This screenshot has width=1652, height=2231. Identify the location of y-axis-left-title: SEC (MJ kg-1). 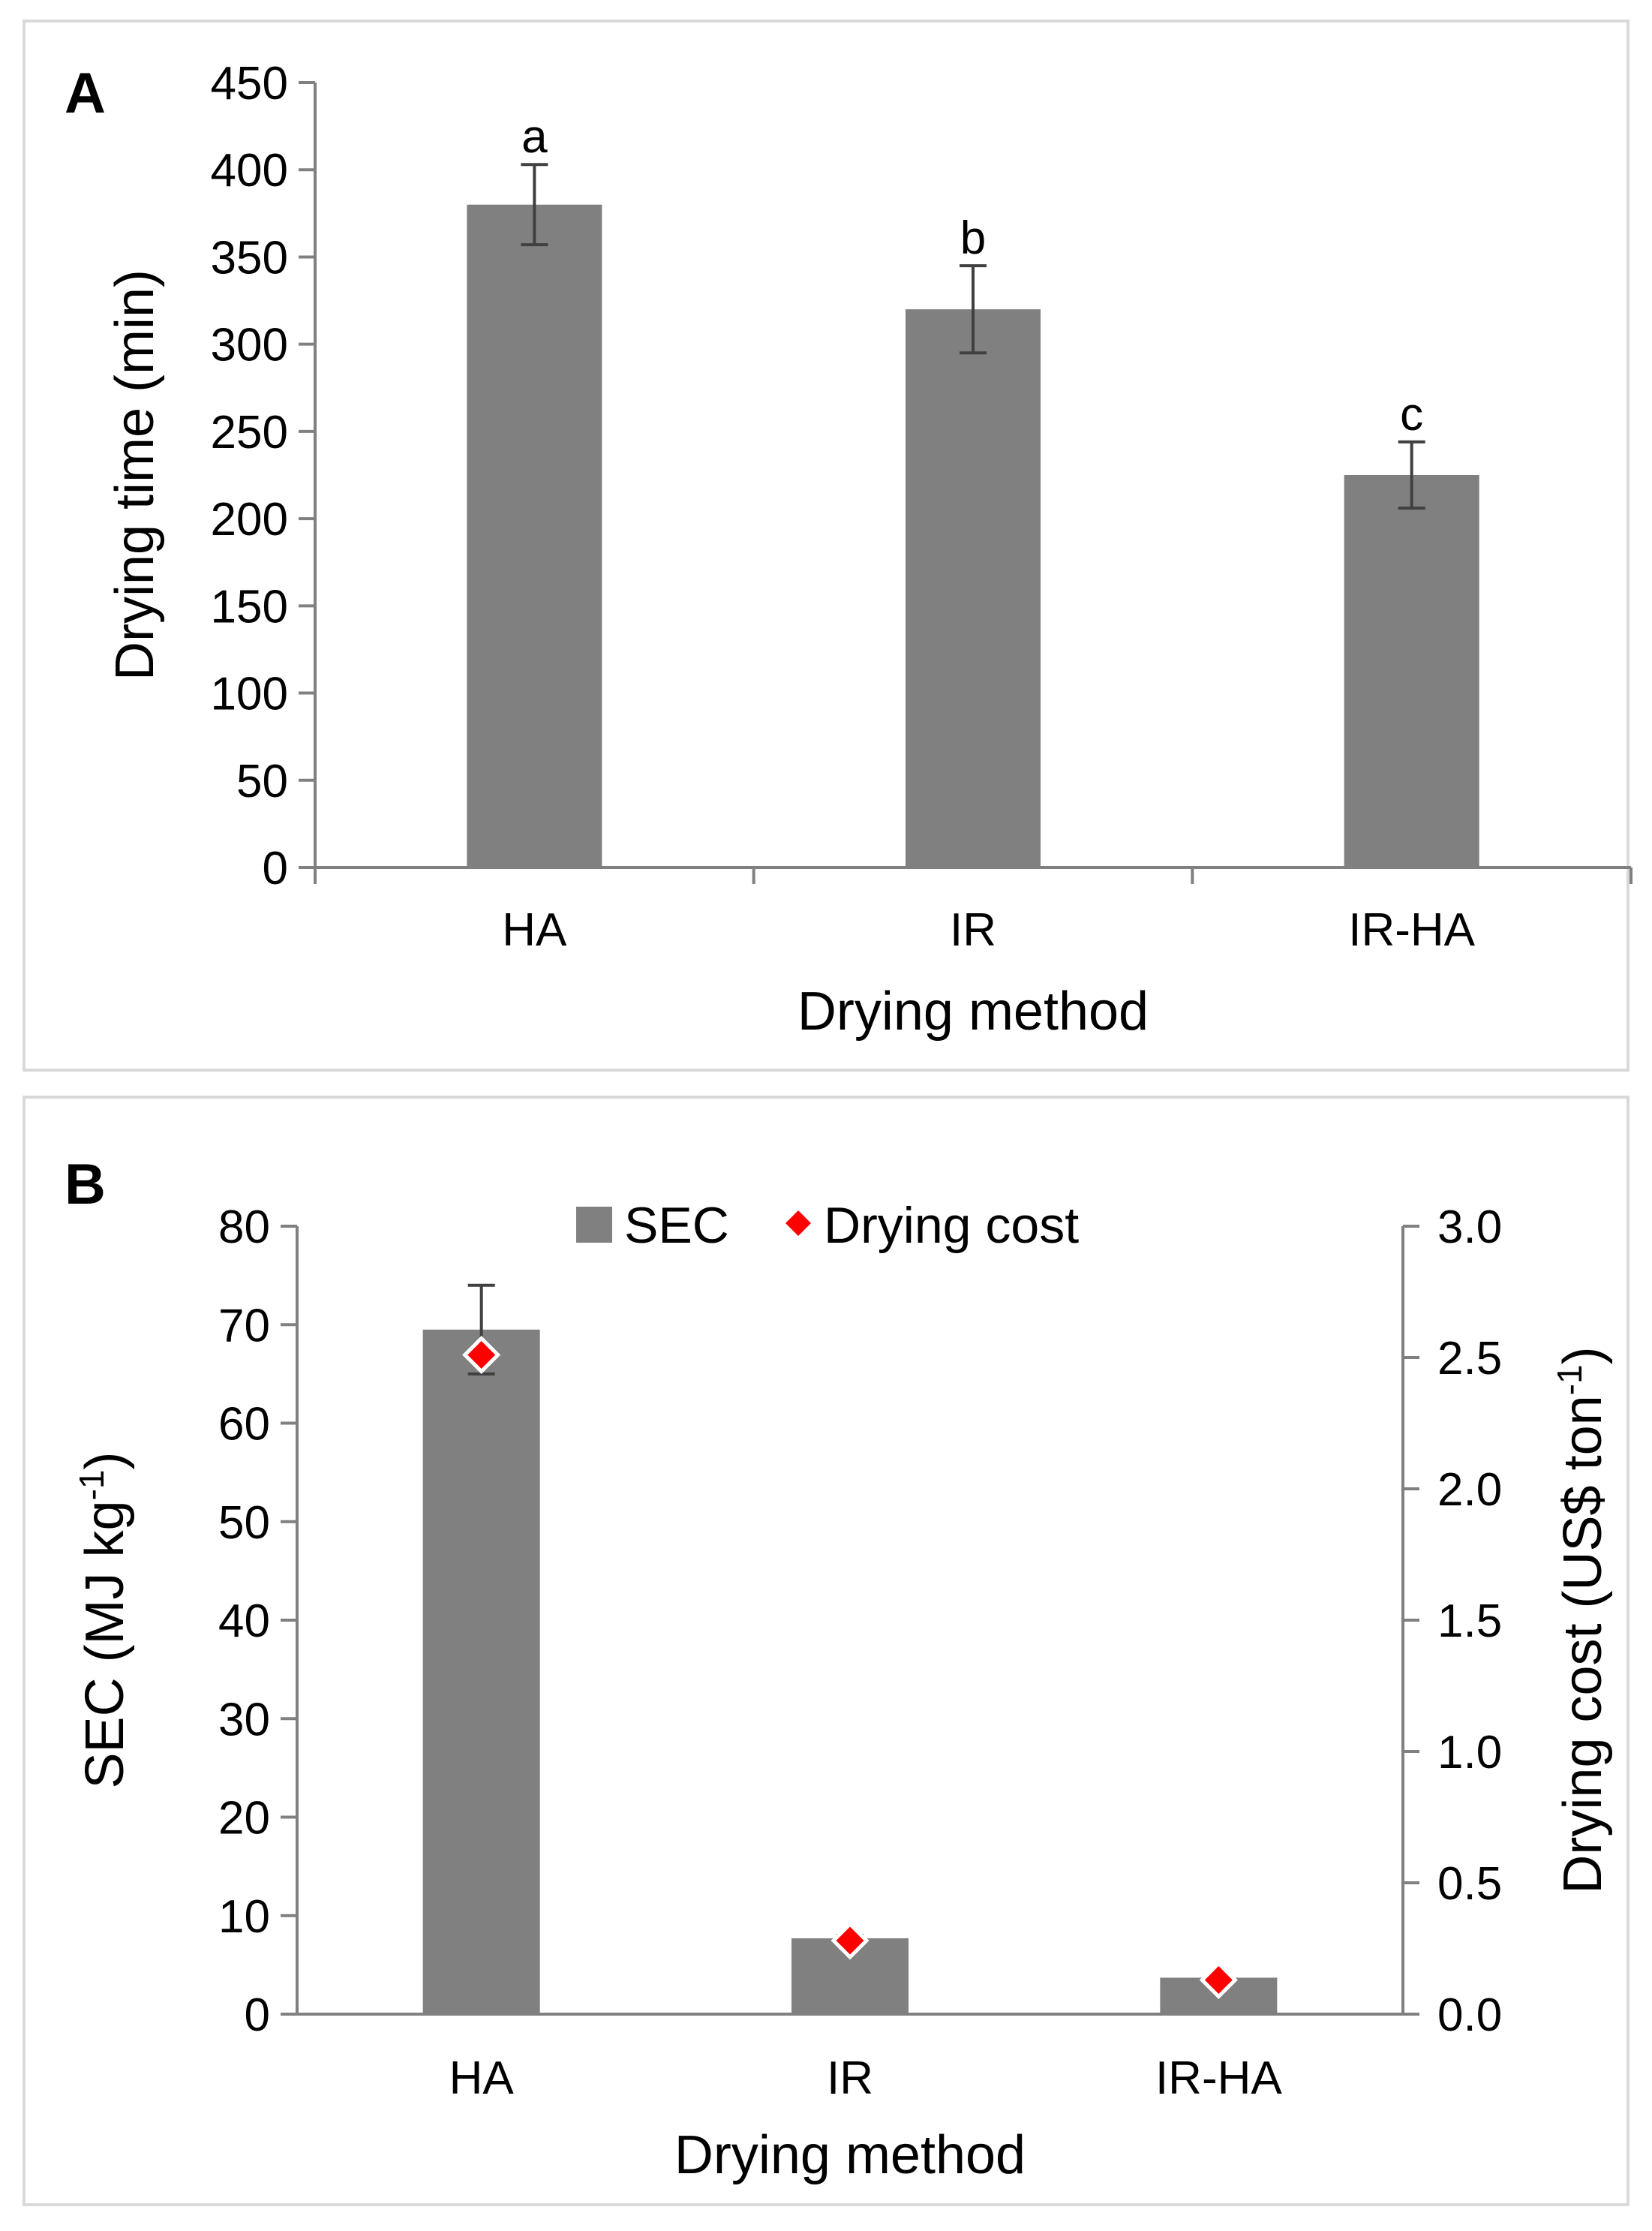
(103, 1620).